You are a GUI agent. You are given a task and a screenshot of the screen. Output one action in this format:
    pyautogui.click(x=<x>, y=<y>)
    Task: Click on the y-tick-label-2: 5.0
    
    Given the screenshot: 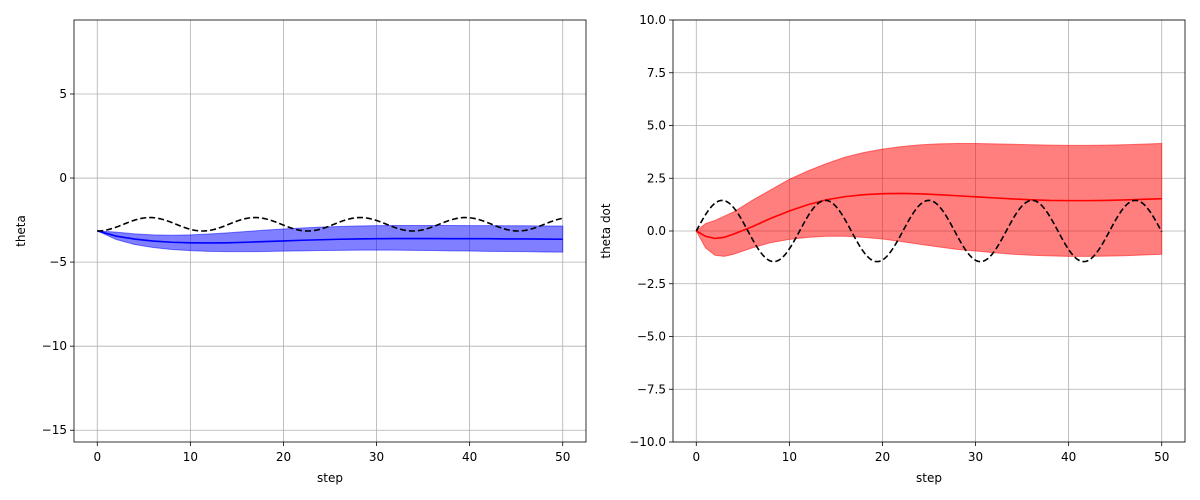 What is the action you would take?
    pyautogui.click(x=656, y=126)
    